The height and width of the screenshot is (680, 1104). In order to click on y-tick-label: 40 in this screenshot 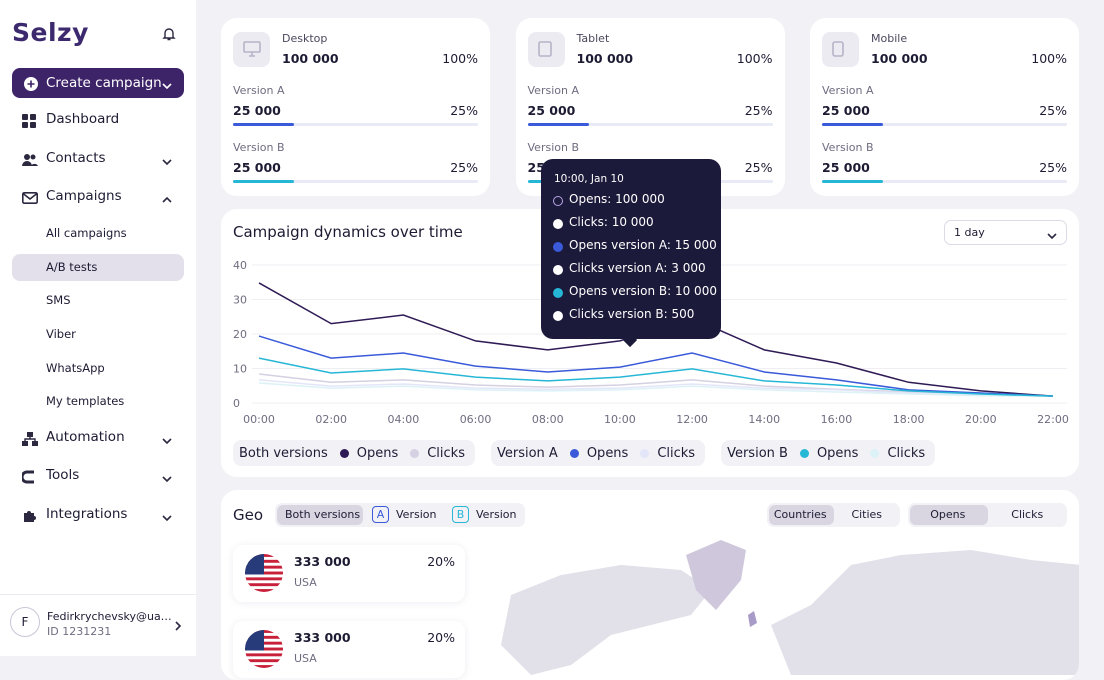, I will do `click(240, 265)`.